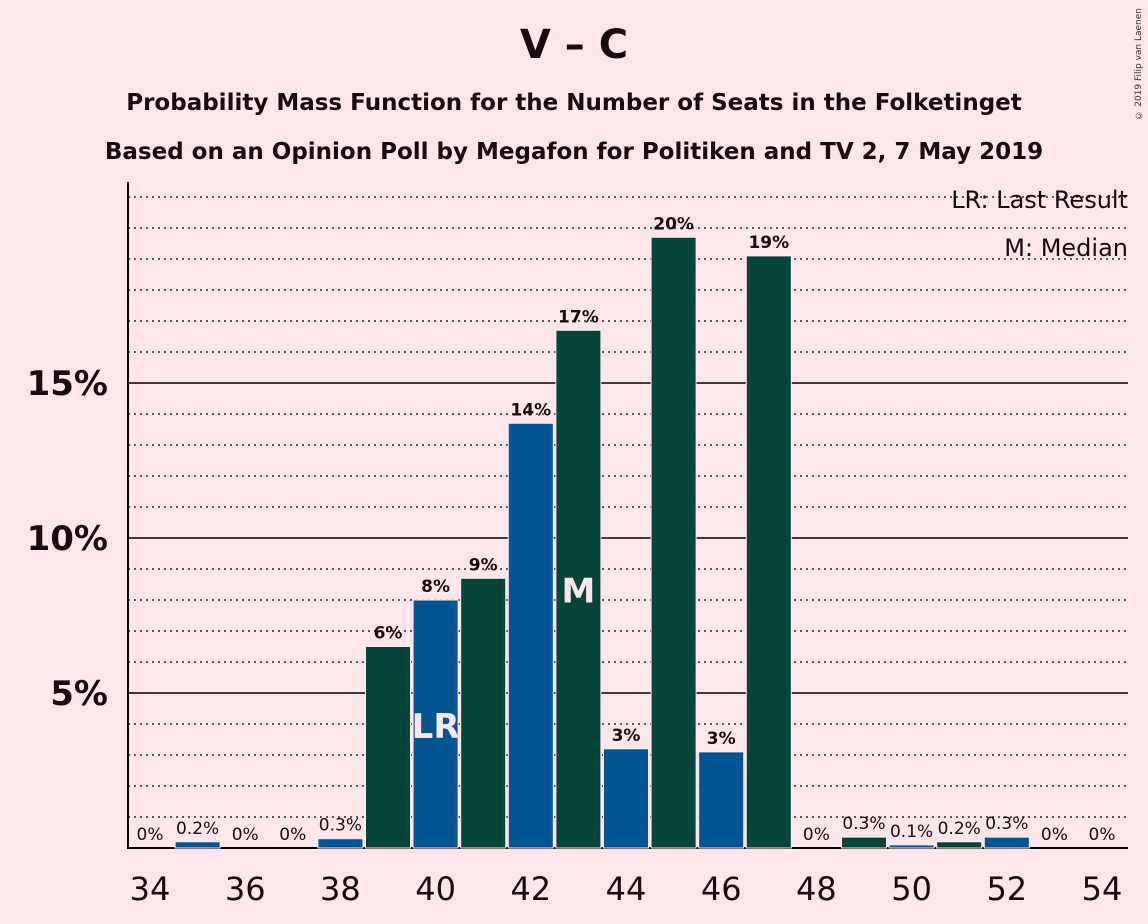  I want to click on x-tick-label: 36, so click(245, 889).